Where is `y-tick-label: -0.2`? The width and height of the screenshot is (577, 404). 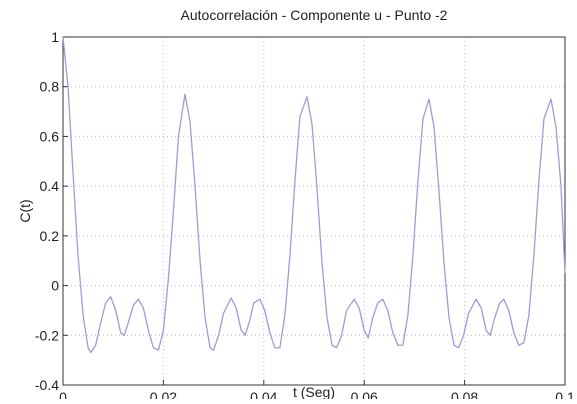
y-tick-label: -0.2 is located at coordinates (47, 335).